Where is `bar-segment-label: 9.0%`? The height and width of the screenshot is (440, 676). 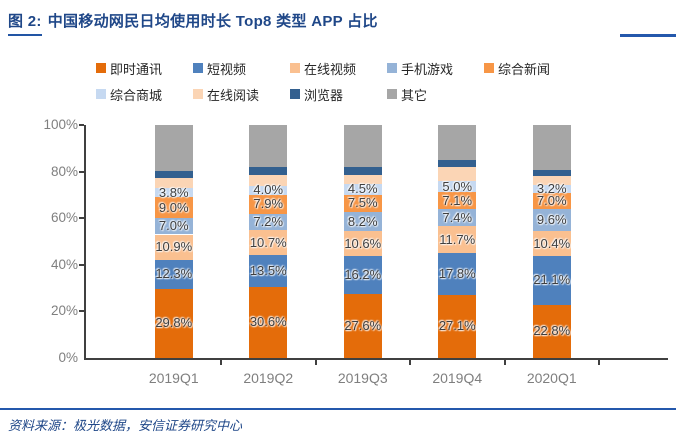 bar-segment-label: 9.0% is located at coordinates (173, 207).